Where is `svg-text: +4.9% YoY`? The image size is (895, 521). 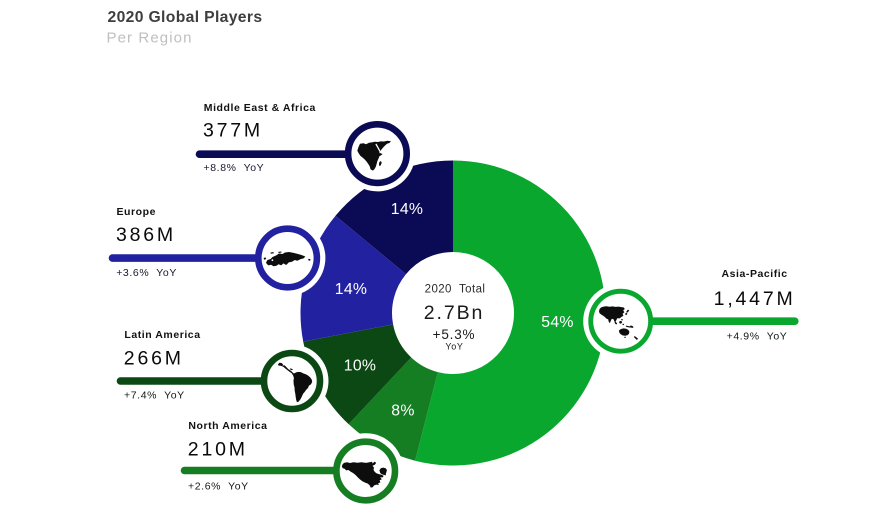 svg-text: +4.9% YoY is located at coordinates (757, 336).